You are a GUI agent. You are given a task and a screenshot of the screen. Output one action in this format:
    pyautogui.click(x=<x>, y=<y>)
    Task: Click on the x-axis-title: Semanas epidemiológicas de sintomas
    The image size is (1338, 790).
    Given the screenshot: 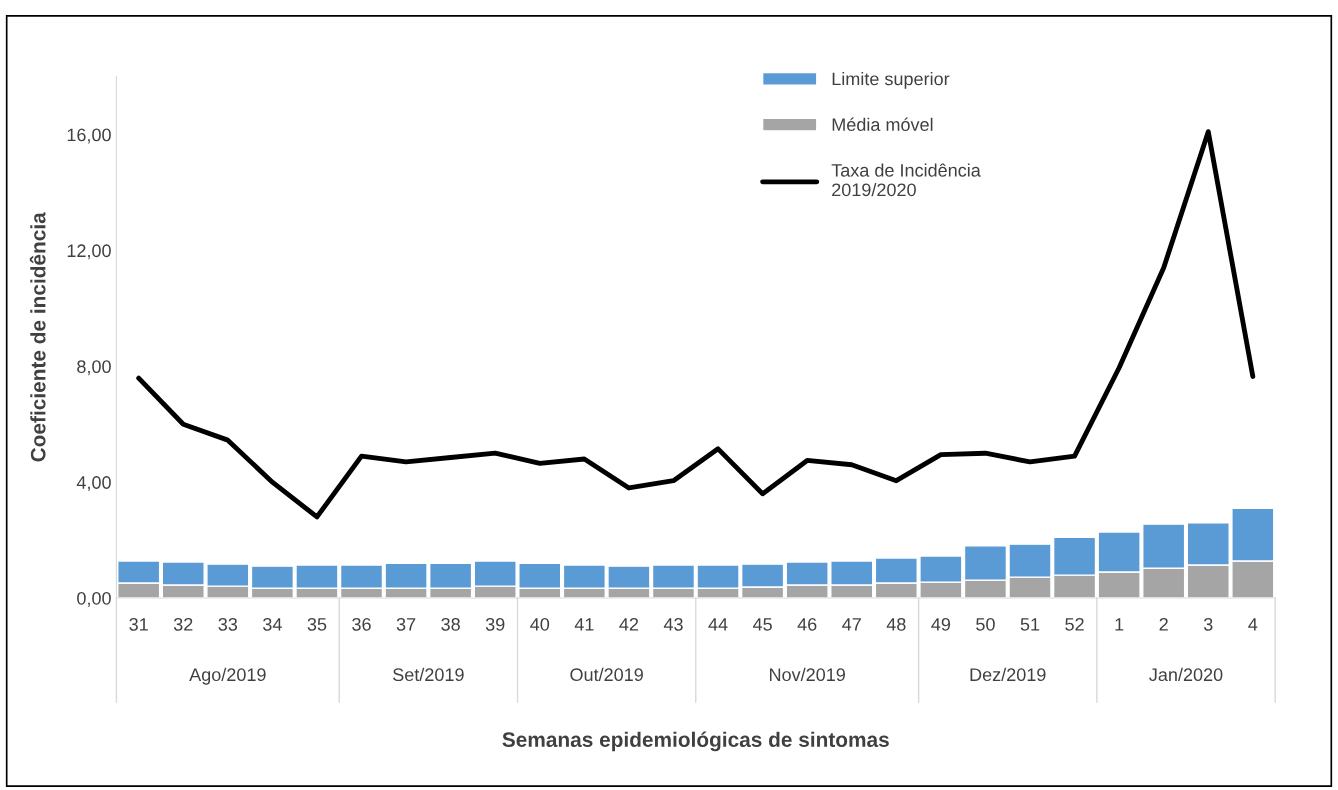 What is the action you would take?
    pyautogui.click(x=695, y=741)
    